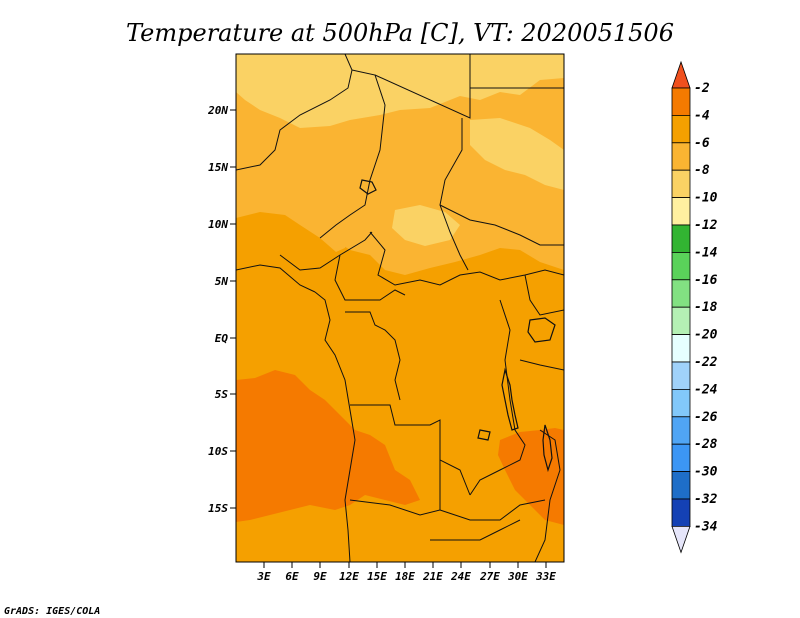 The width and height of the screenshot is (800, 618). Describe the element at coordinates (326, 251) in the screenshot. I see `border-nigeria-cameroon` at that location.